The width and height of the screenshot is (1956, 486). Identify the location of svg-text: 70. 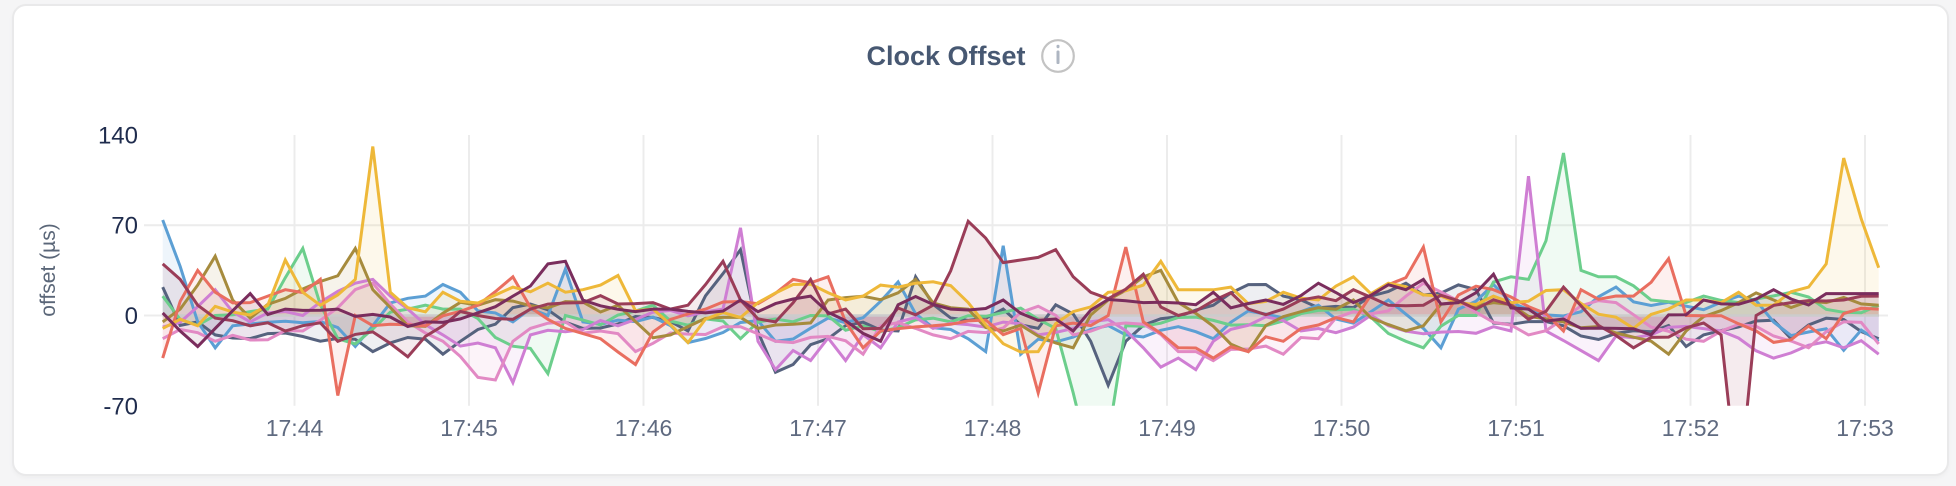
(124, 226).